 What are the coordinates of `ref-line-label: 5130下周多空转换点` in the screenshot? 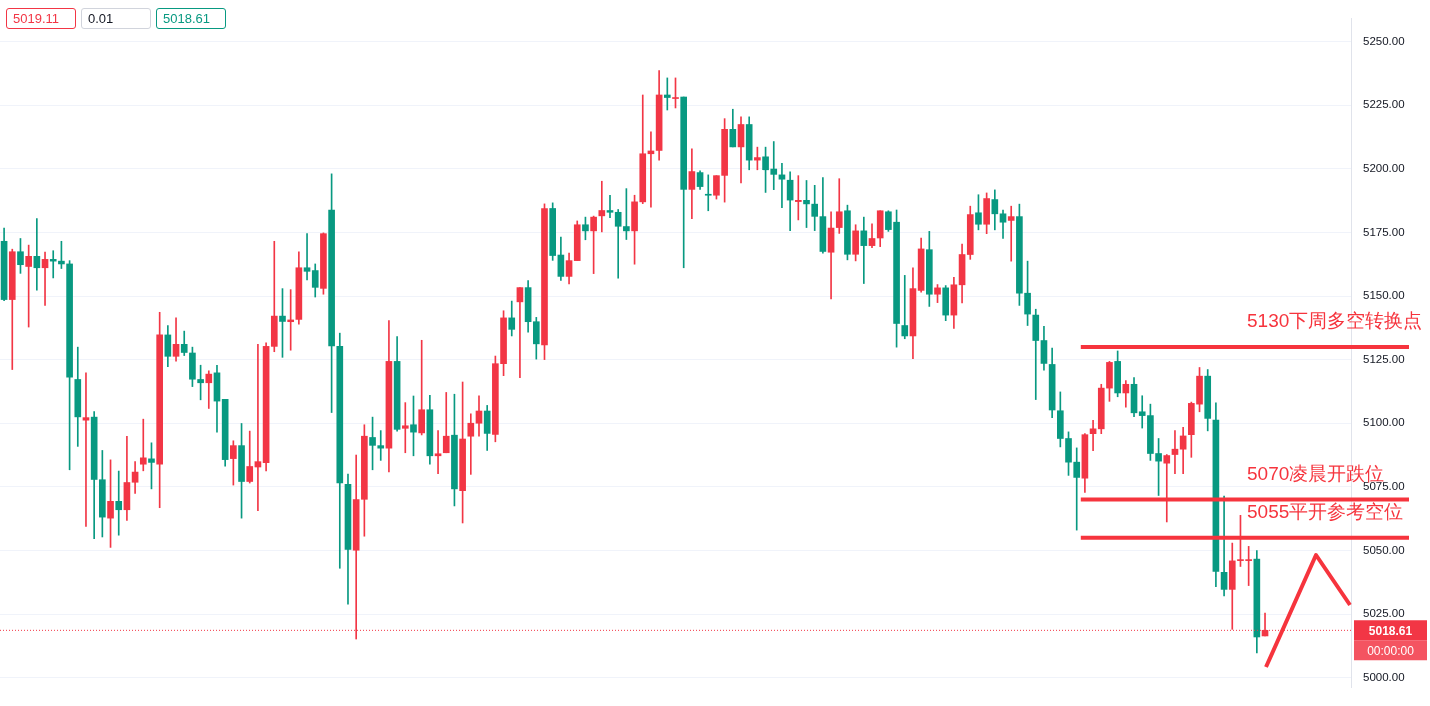 It's located at (1335, 320).